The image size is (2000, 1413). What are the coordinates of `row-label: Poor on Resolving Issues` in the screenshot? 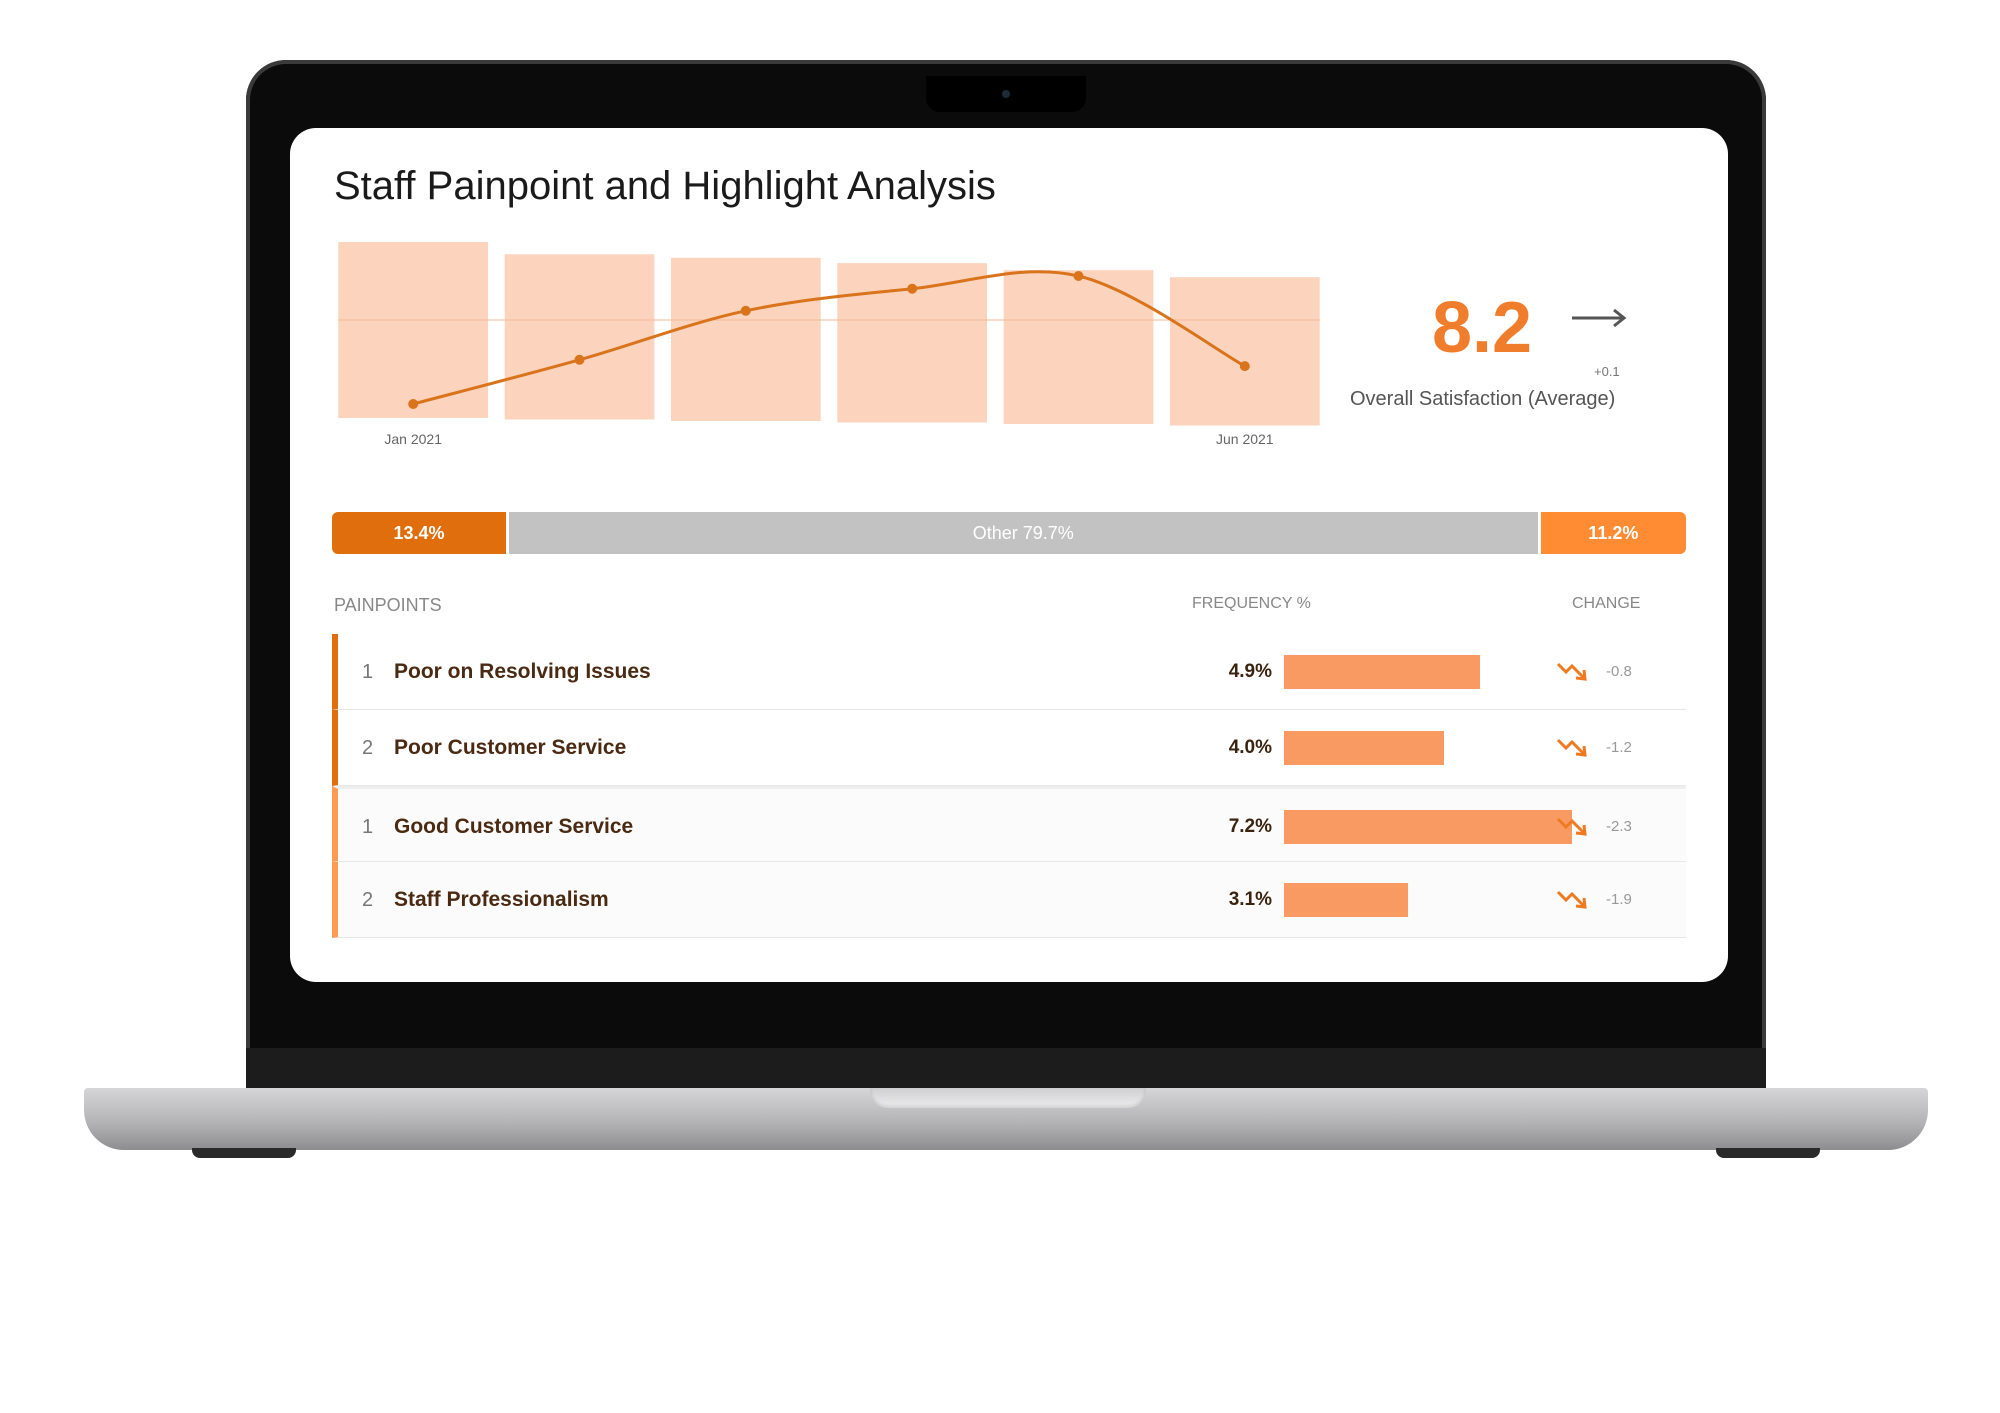 It's located at (522, 671).